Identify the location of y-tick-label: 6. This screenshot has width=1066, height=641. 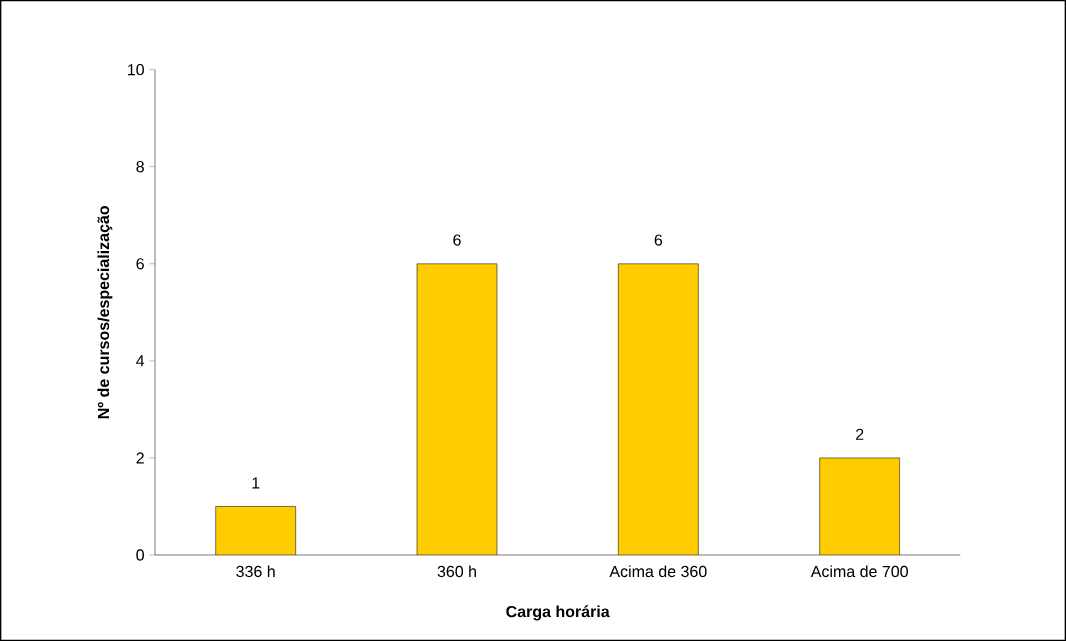
(140, 264).